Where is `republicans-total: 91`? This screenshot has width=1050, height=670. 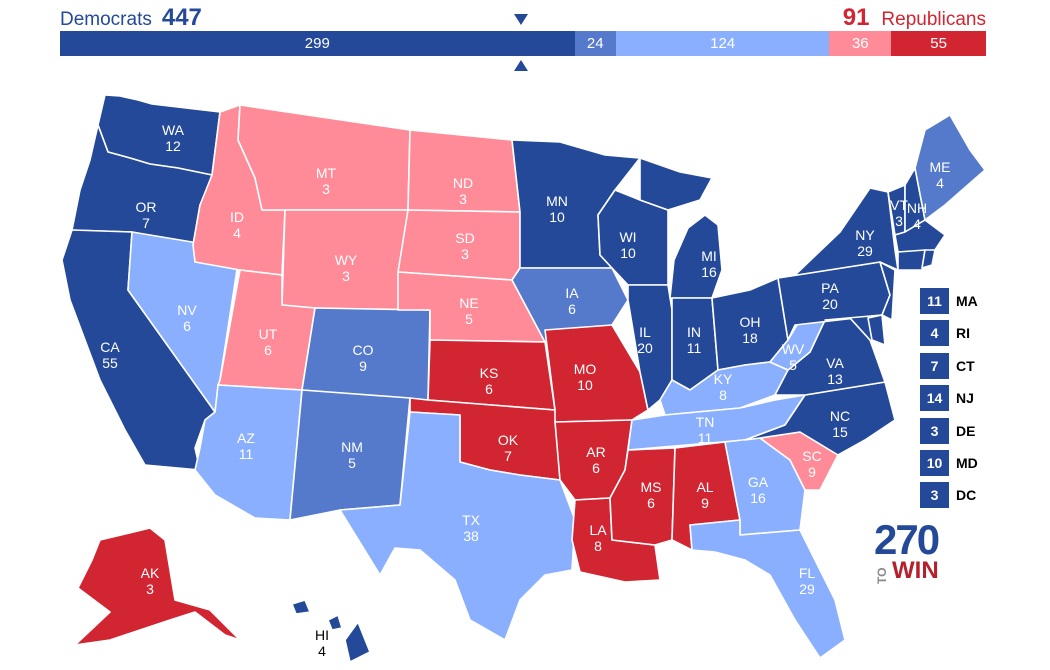
republicans-total: 91 is located at coordinates (856, 17).